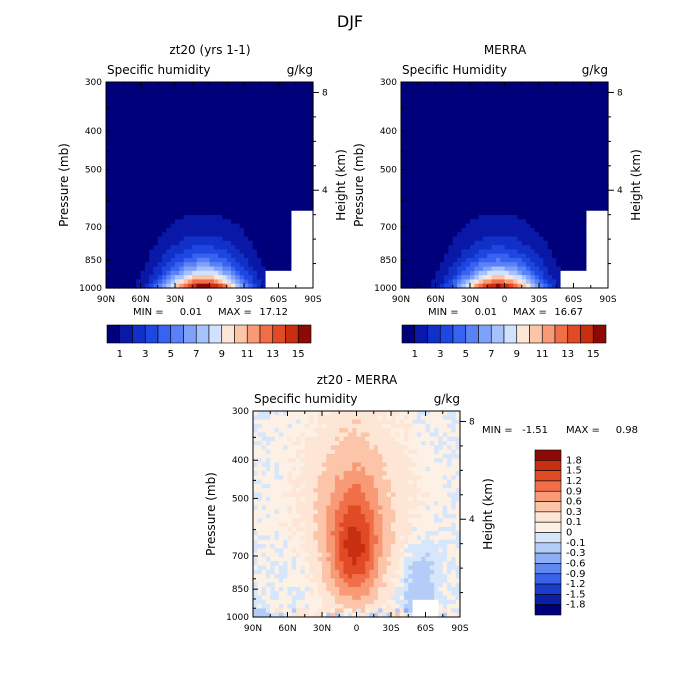 The width and height of the screenshot is (700, 700). What do you see at coordinates (241, 334) in the screenshot?
I see `colorbar-box` at bounding box center [241, 334].